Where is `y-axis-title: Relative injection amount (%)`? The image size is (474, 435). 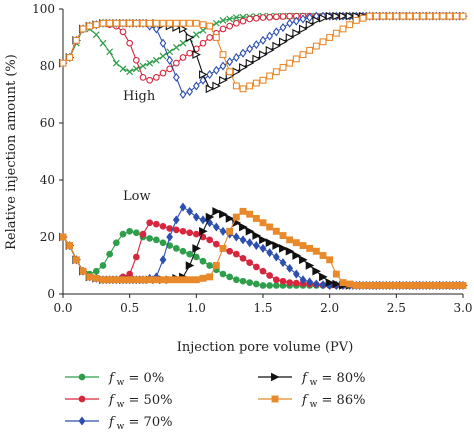
y-axis-title: Relative injection amount (%) is located at coordinates (11, 152).